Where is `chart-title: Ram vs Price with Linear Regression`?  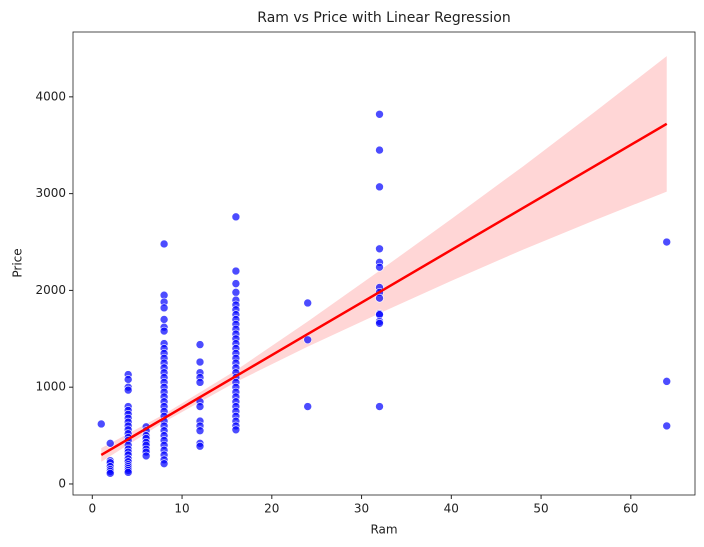 chart-title: Ram vs Price with Linear Regression is located at coordinates (383, 18).